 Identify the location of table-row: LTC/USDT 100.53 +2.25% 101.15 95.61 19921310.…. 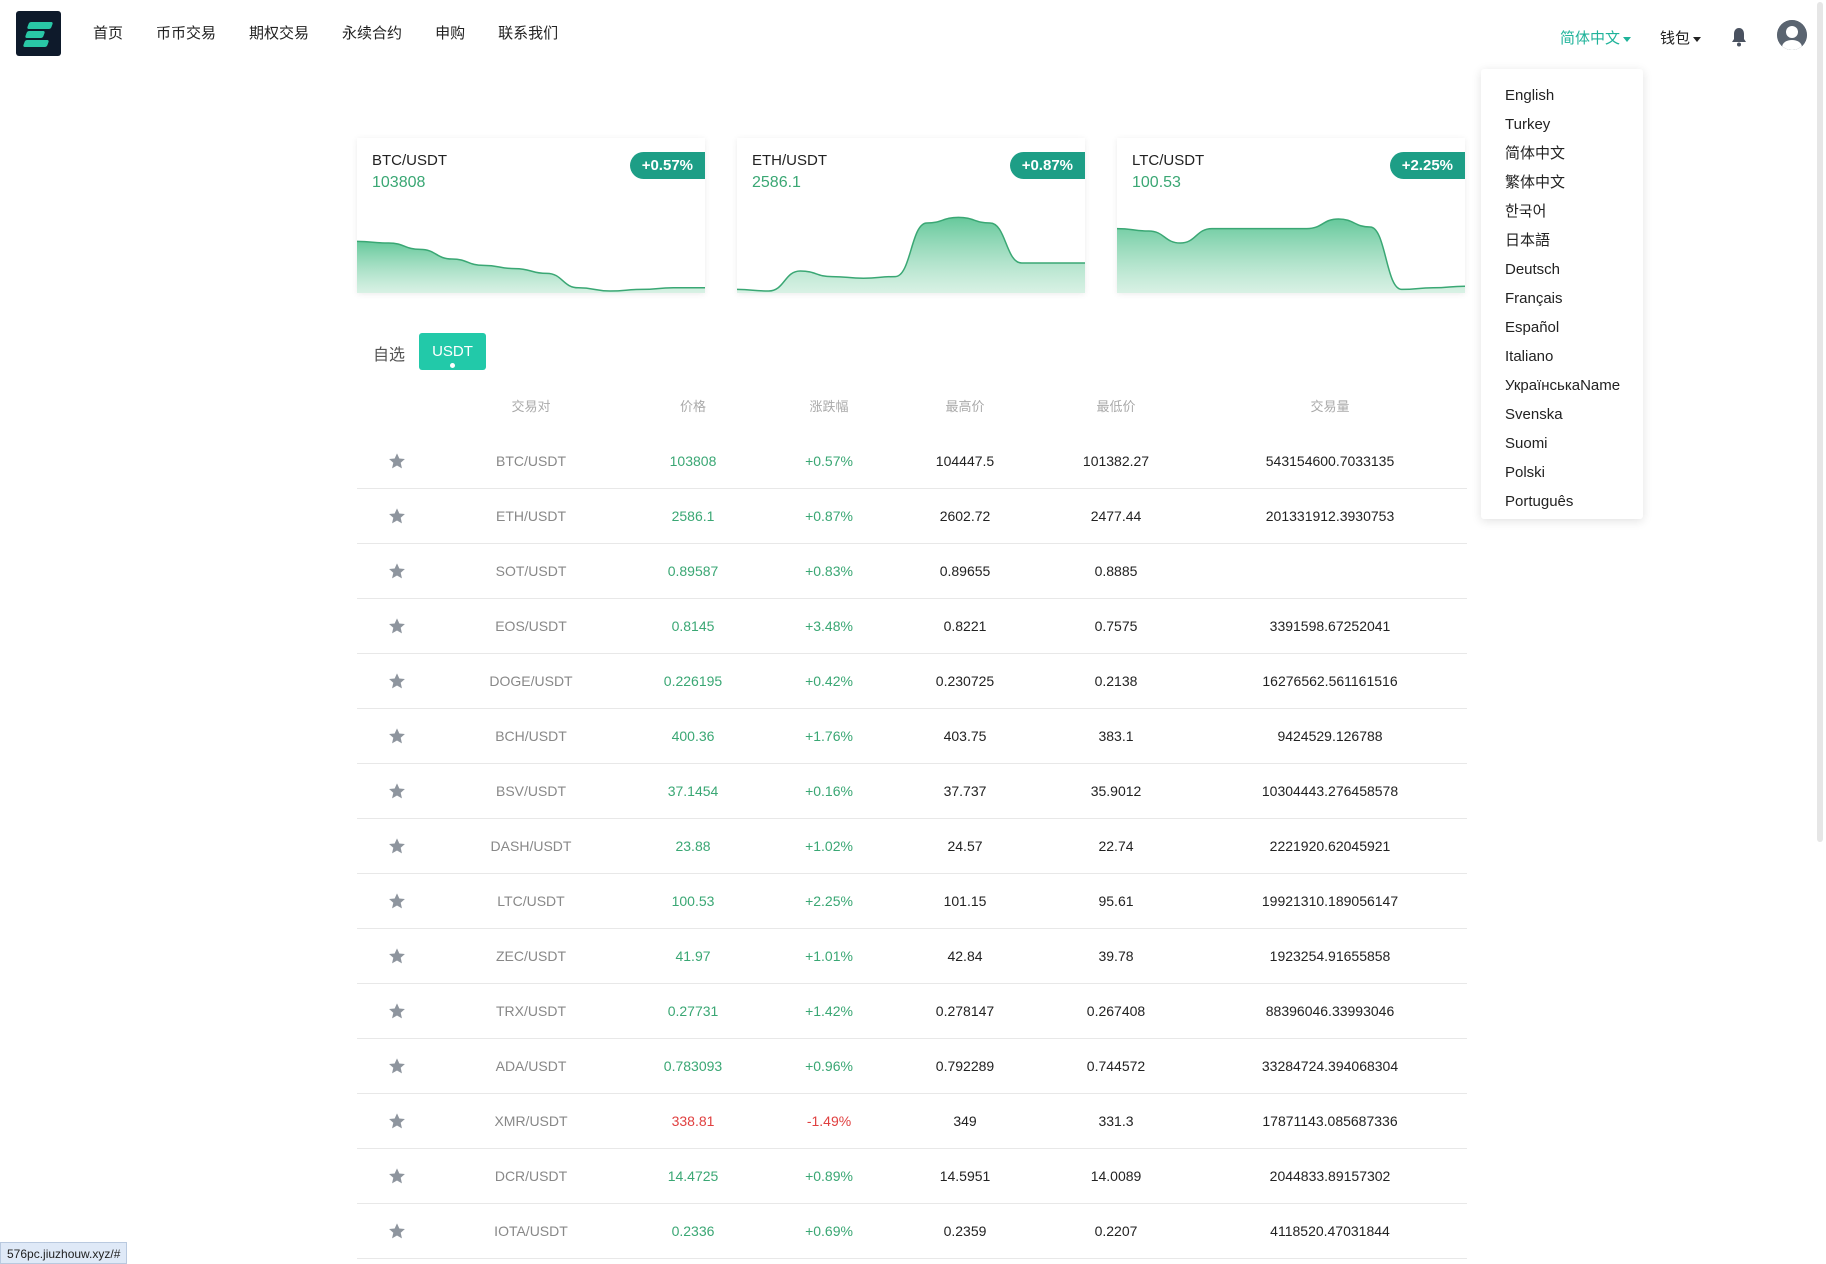
(912, 901).